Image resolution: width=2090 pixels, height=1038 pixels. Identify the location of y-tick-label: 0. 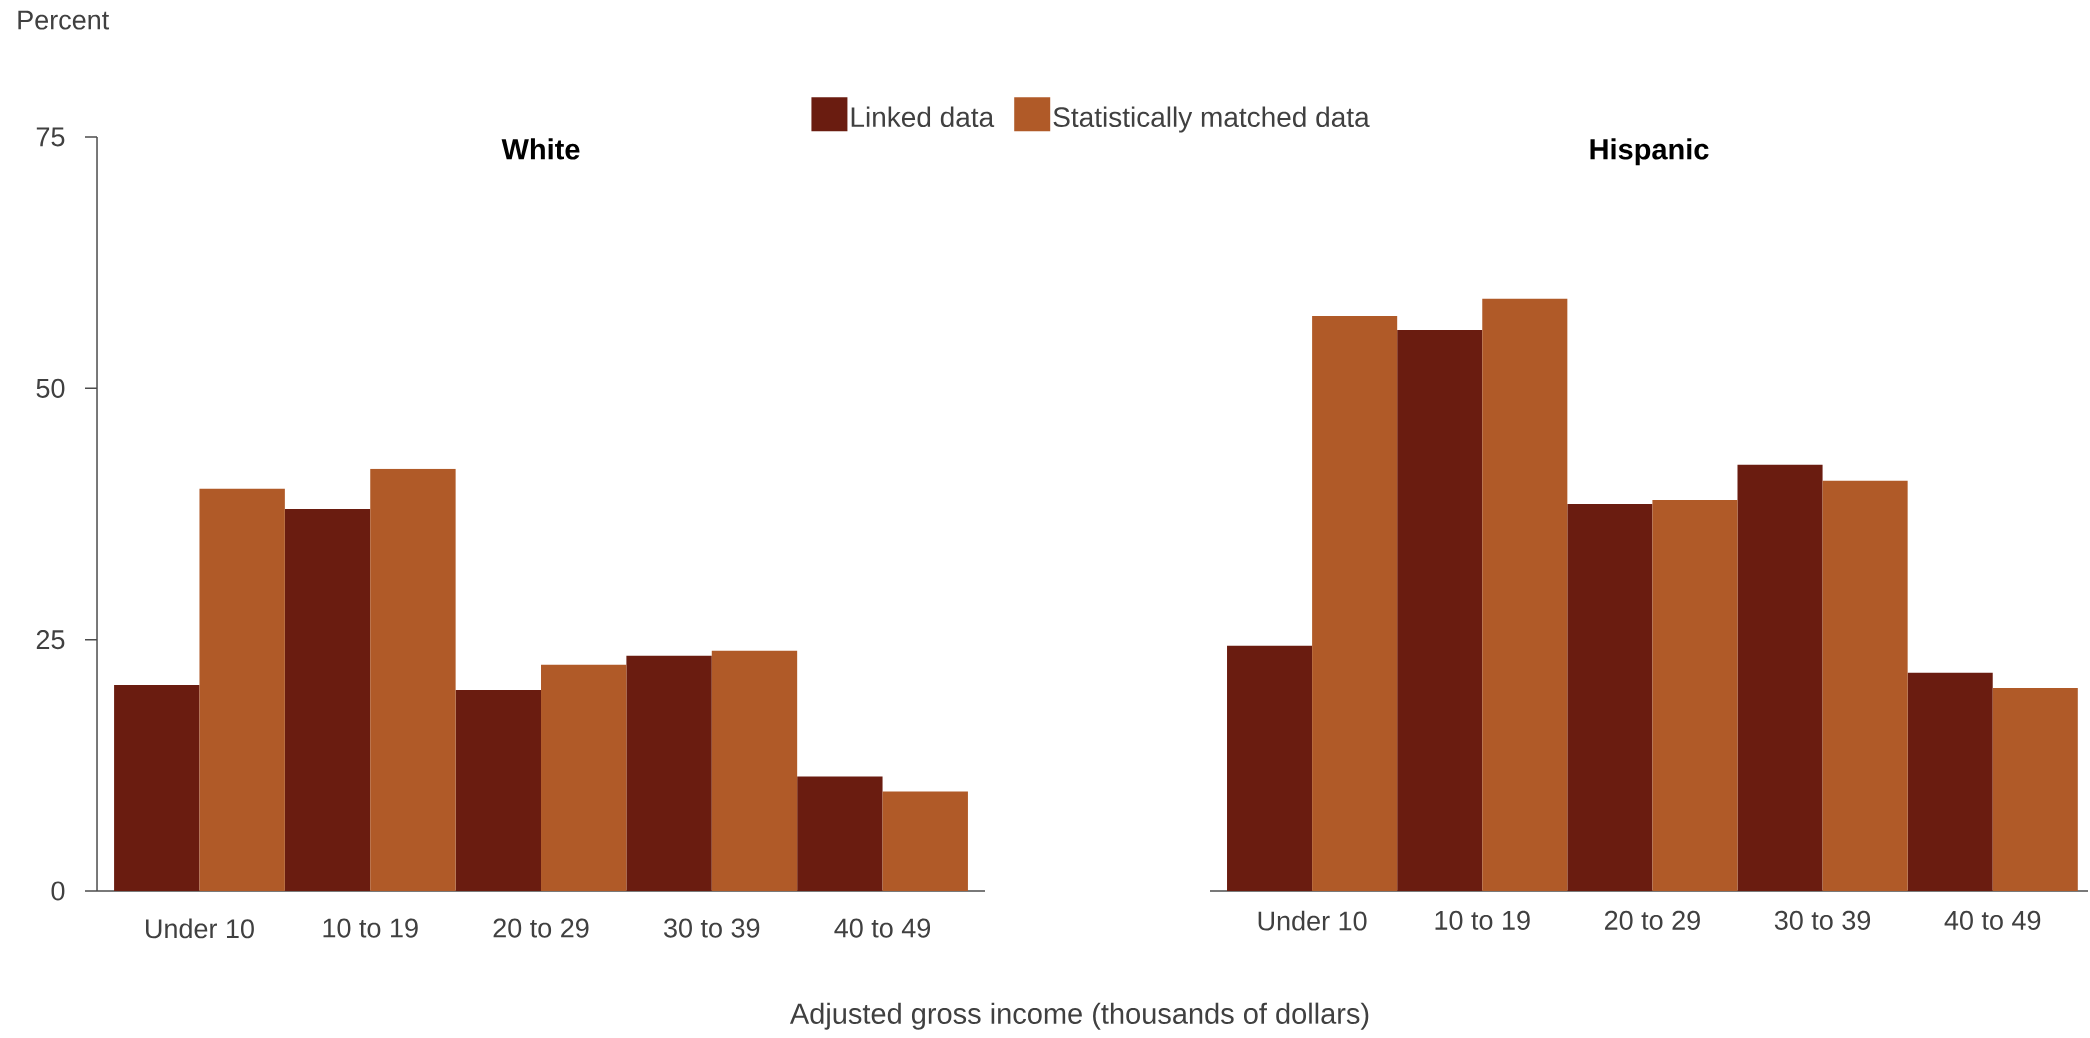
(58, 891).